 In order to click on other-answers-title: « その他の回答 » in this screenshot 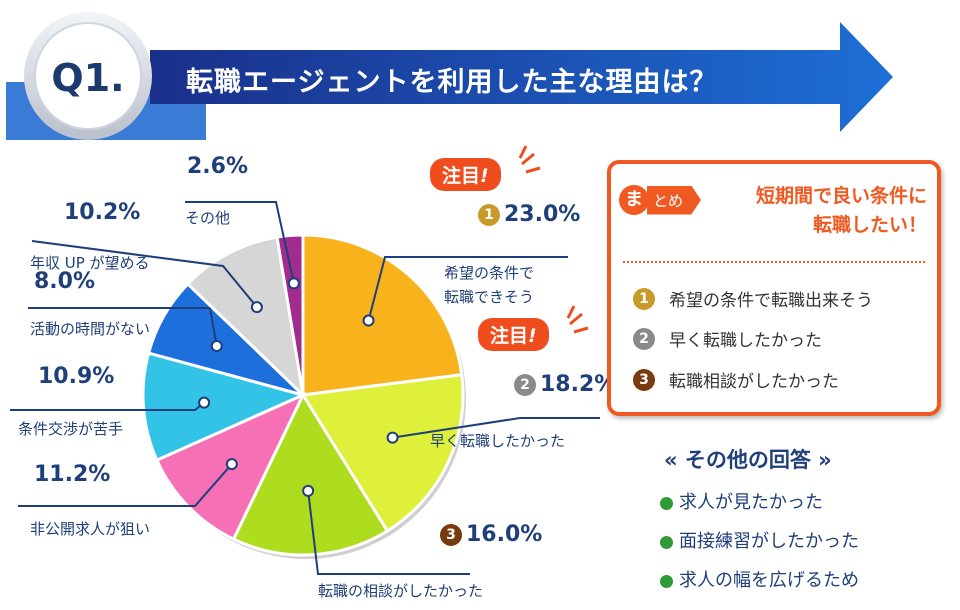, I will do `click(748, 460)`.